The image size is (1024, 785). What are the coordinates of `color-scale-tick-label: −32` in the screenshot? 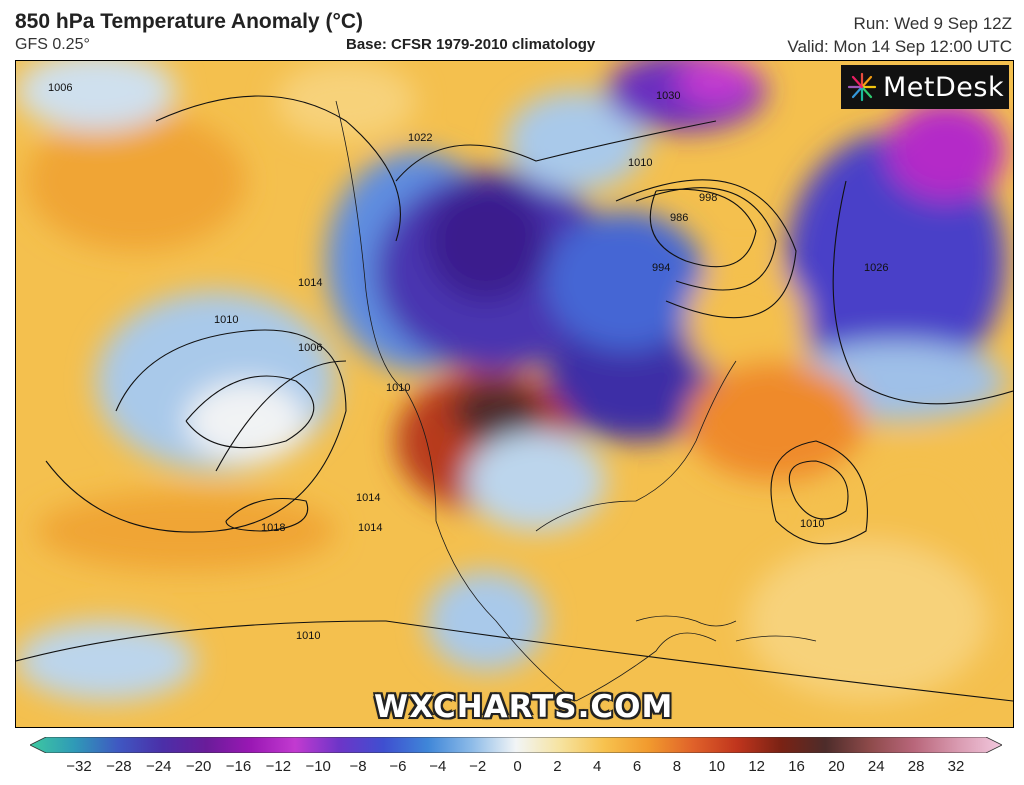 It's located at (79, 766).